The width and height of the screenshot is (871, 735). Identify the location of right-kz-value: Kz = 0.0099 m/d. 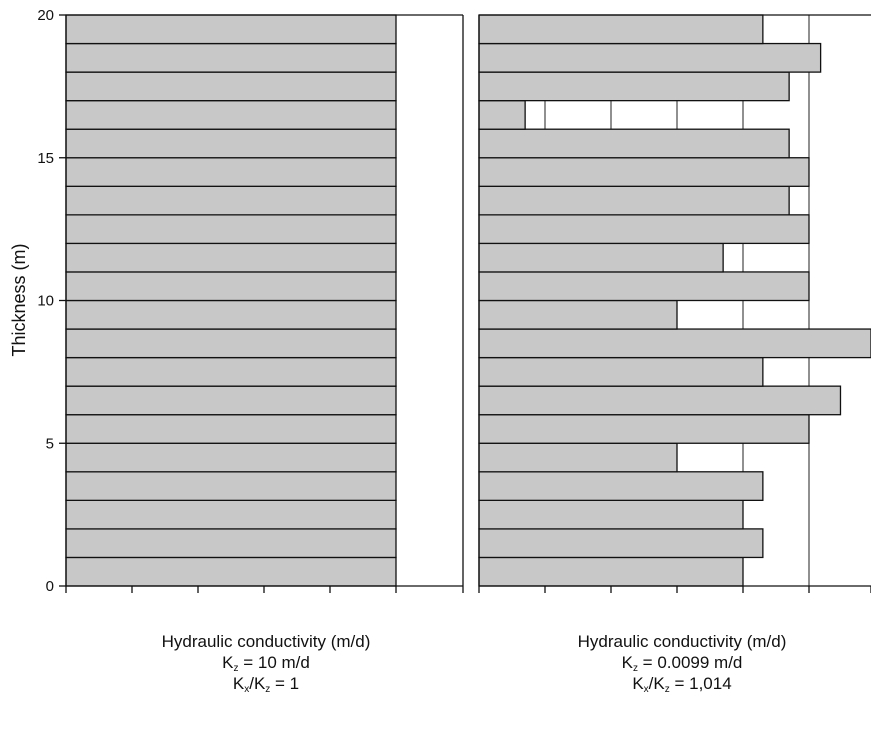
(682, 663).